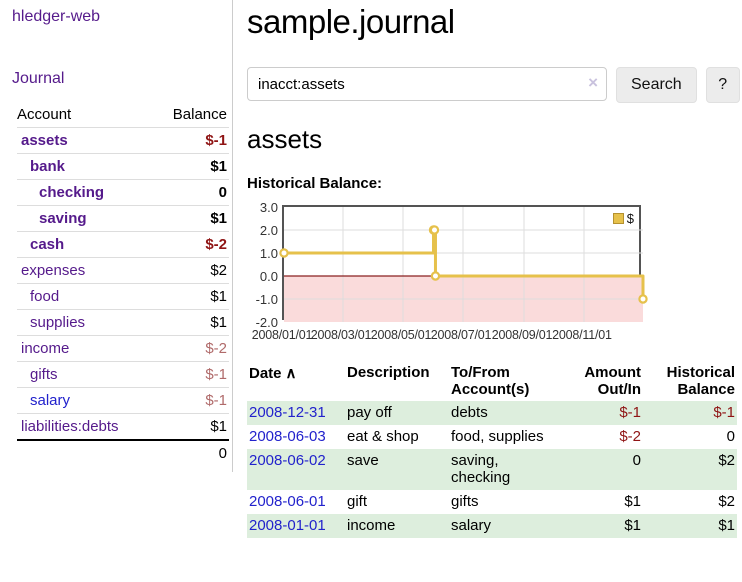  I want to click on page-title: sample.journal, so click(351, 21).